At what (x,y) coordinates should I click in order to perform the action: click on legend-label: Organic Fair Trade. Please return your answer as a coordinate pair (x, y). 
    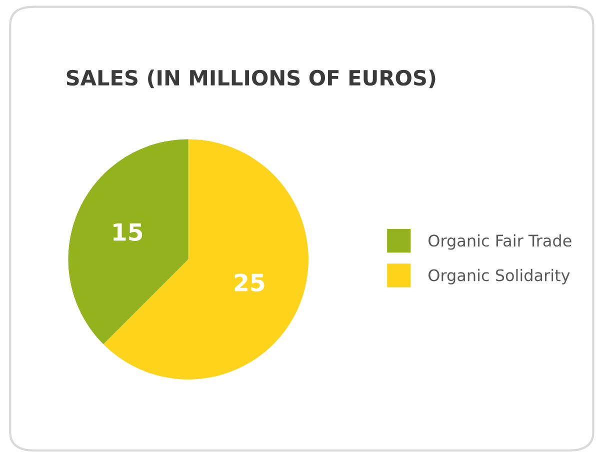
    Looking at the image, I should click on (500, 242).